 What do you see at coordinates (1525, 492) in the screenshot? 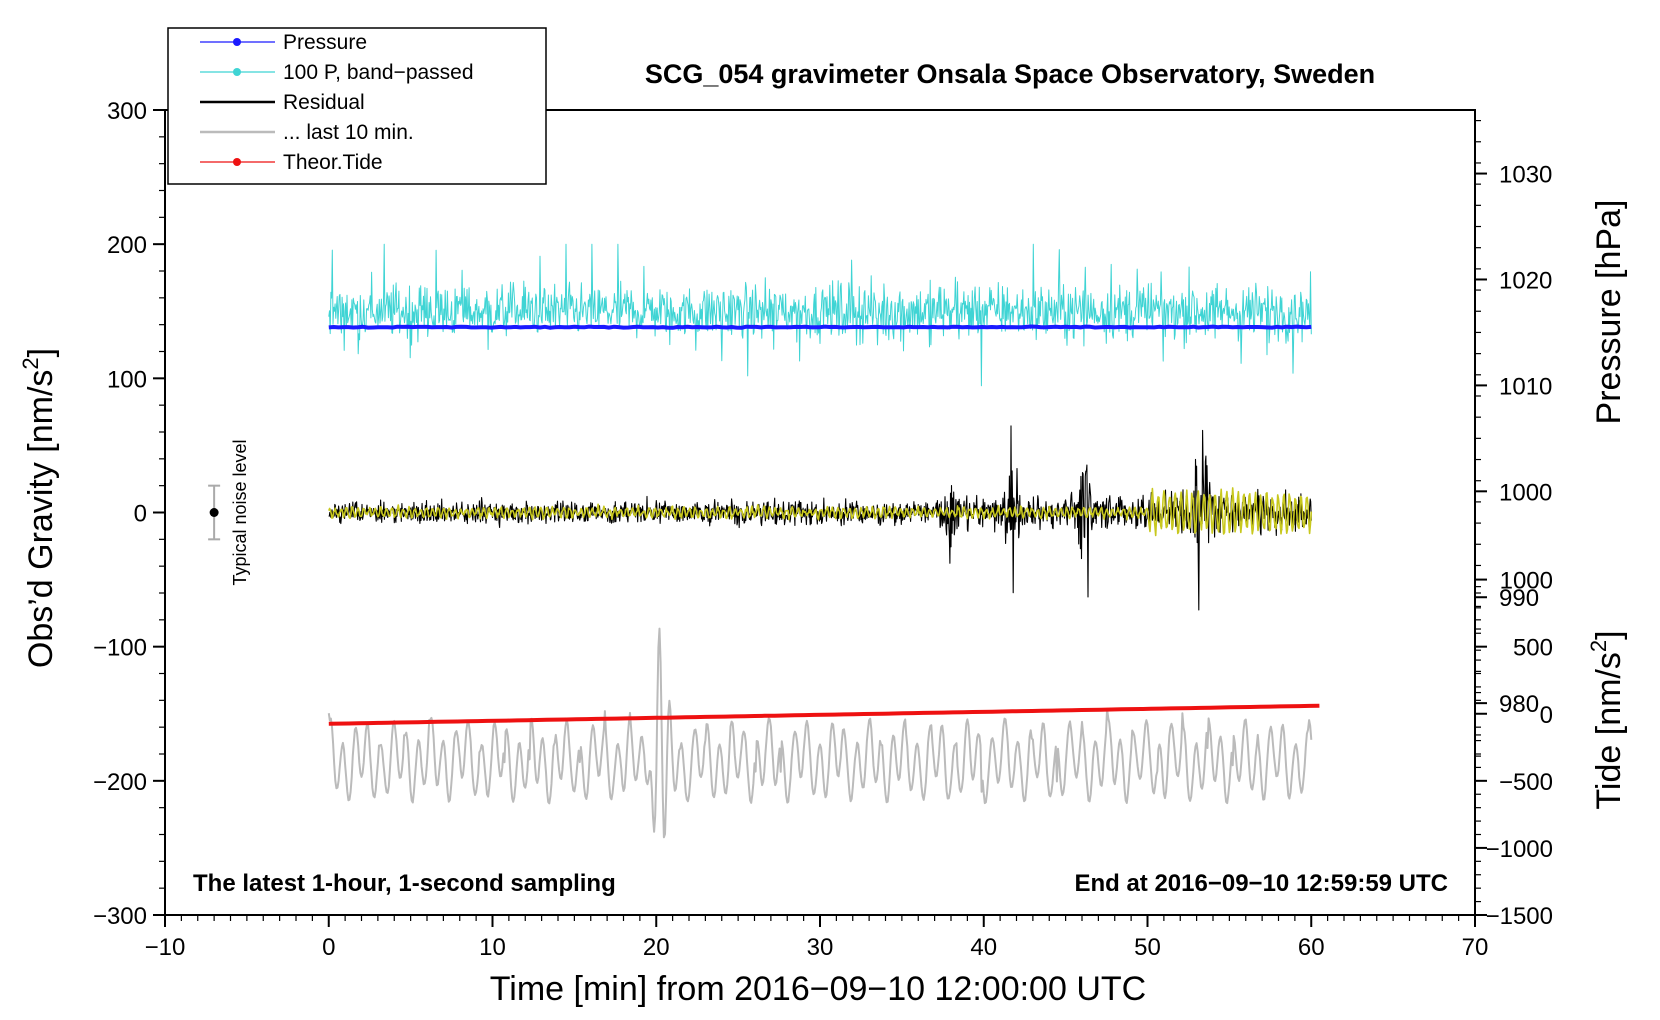
I see `pressure-tick-label: 1000` at bounding box center [1525, 492].